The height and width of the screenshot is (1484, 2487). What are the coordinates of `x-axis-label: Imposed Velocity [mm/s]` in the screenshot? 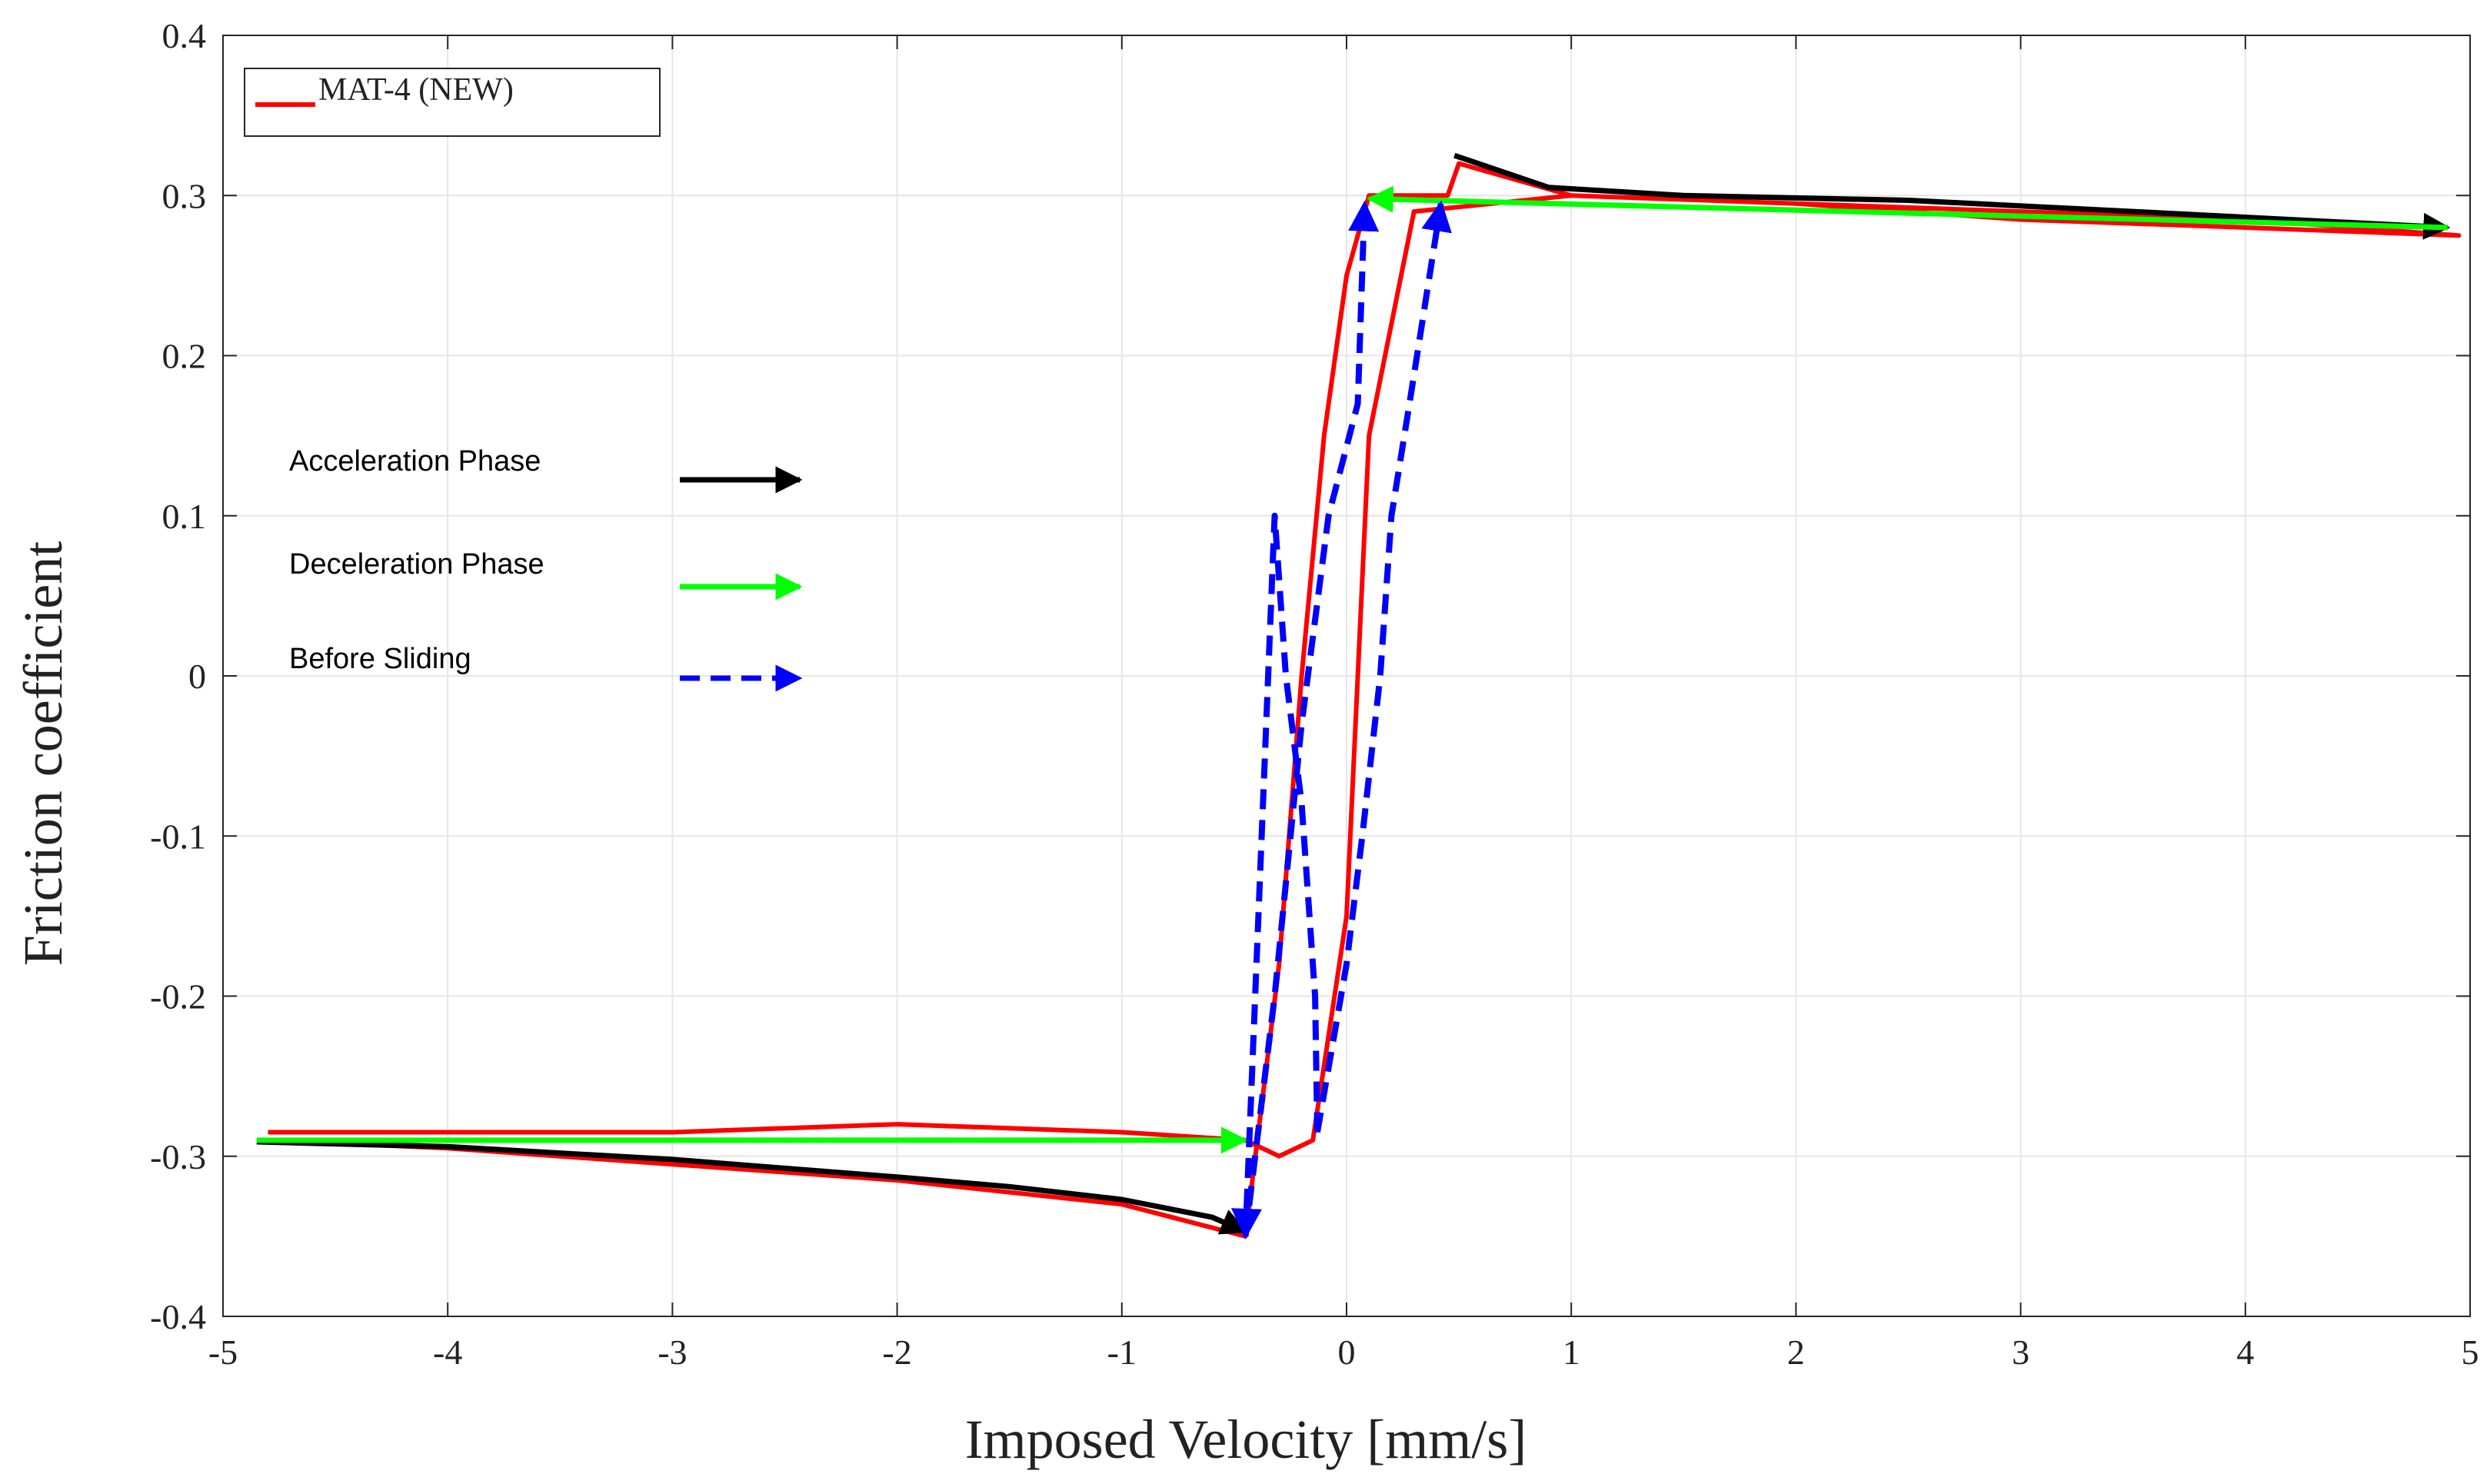 It's located at (1246, 1440).